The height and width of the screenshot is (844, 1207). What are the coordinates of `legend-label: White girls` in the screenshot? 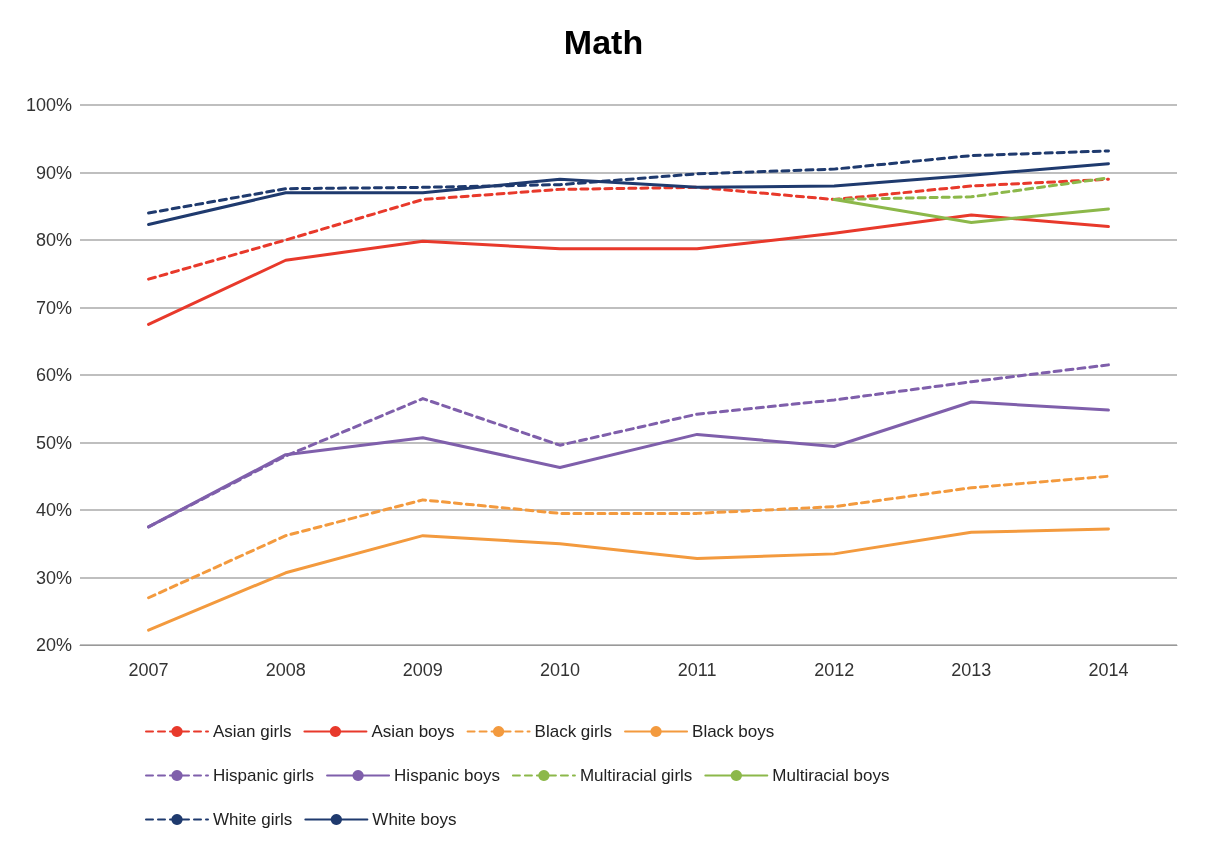 It's located at (253, 819).